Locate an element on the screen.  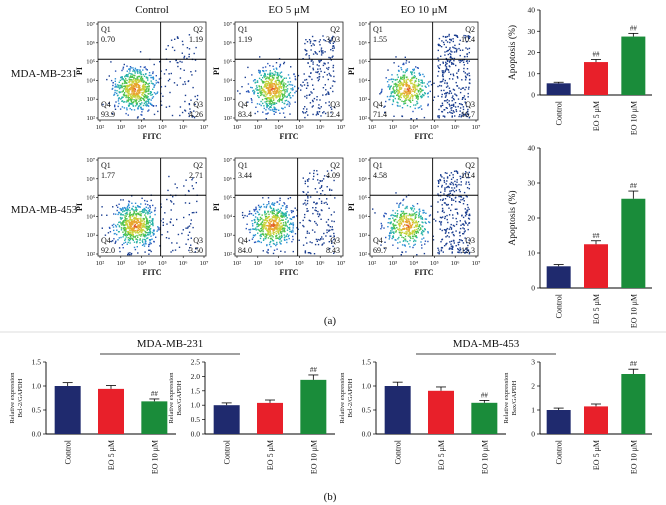
x-tick-label: 10⁷ is located at coordinates (341, 127).